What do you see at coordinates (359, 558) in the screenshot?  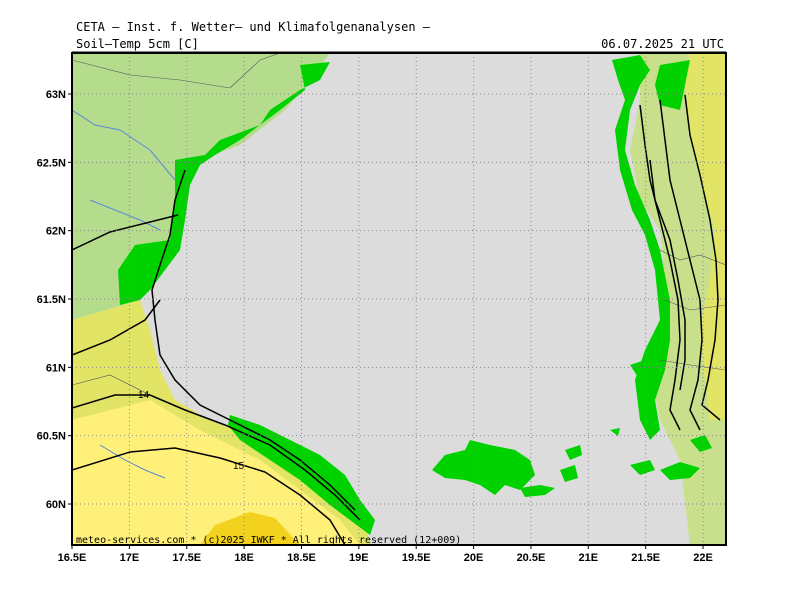 I see `lon-tick-label: 19E` at bounding box center [359, 558].